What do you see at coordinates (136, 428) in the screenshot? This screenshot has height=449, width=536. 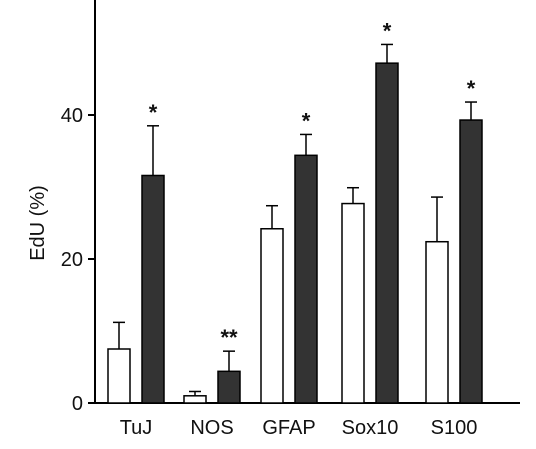 I see `x-category-label: TuJ` at bounding box center [136, 428].